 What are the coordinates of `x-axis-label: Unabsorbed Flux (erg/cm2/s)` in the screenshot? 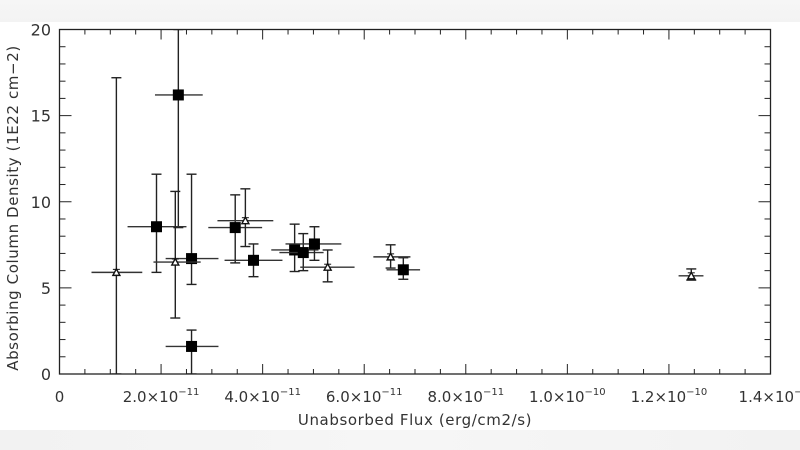 It's located at (415, 420).